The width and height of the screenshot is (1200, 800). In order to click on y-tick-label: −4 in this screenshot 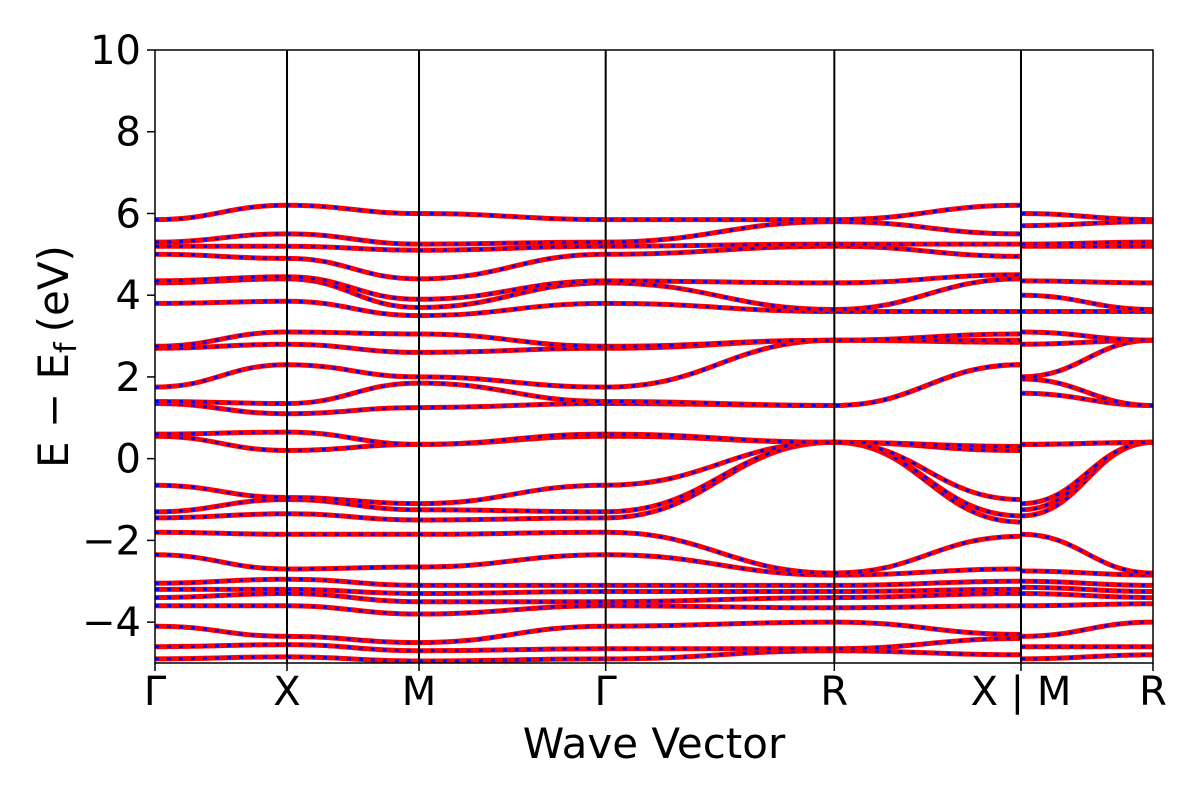, I will do `click(111, 623)`.